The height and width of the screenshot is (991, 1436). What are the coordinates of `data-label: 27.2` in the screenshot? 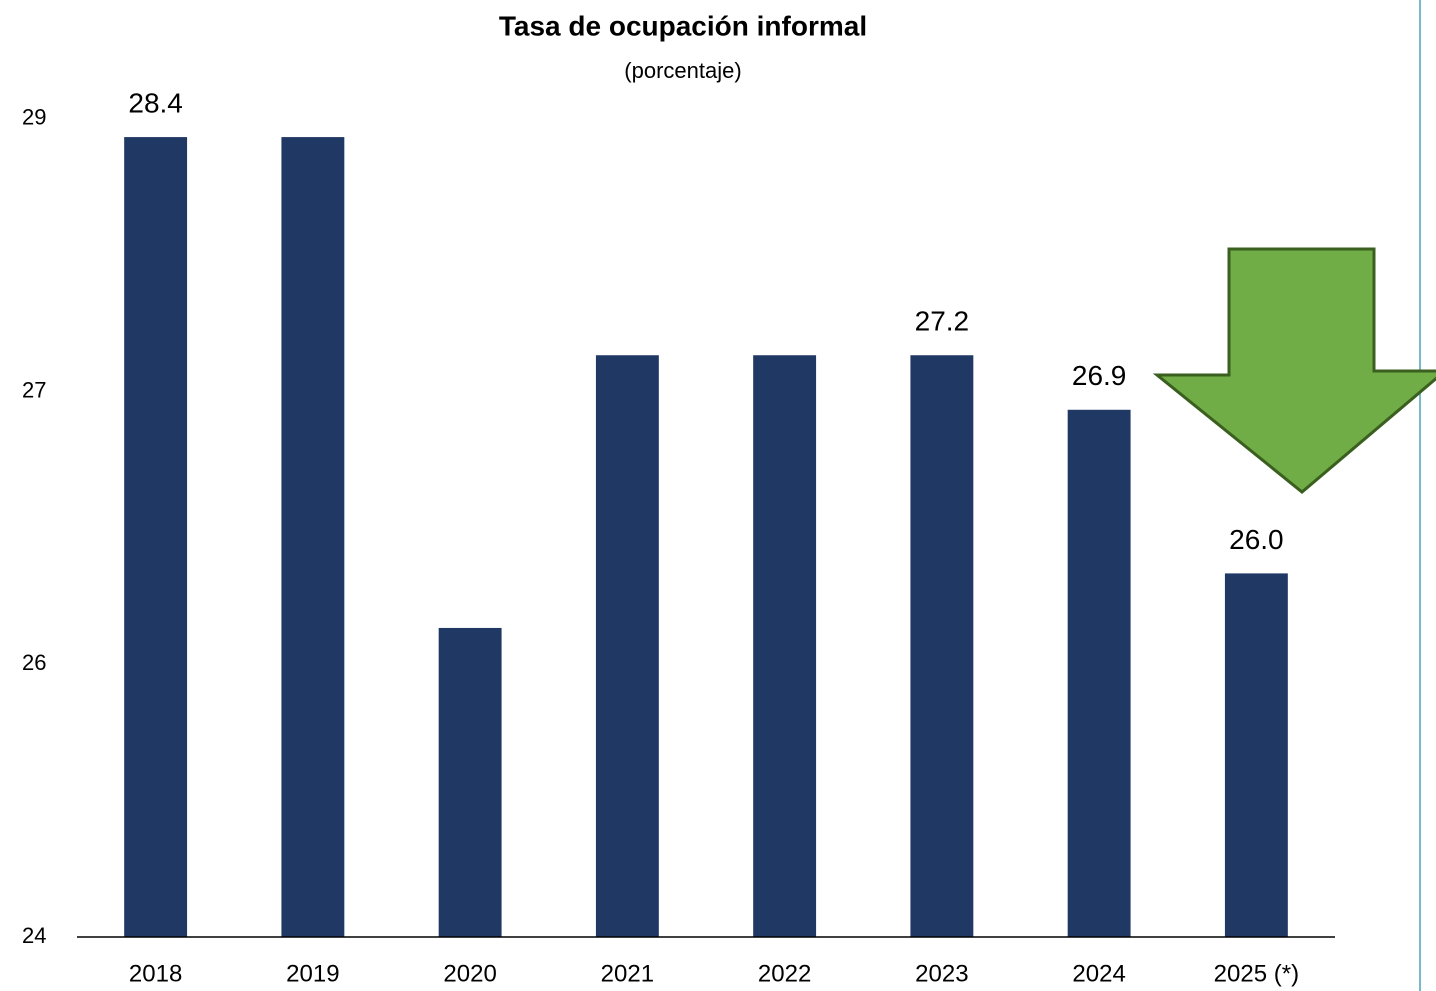 It's located at (942, 321).